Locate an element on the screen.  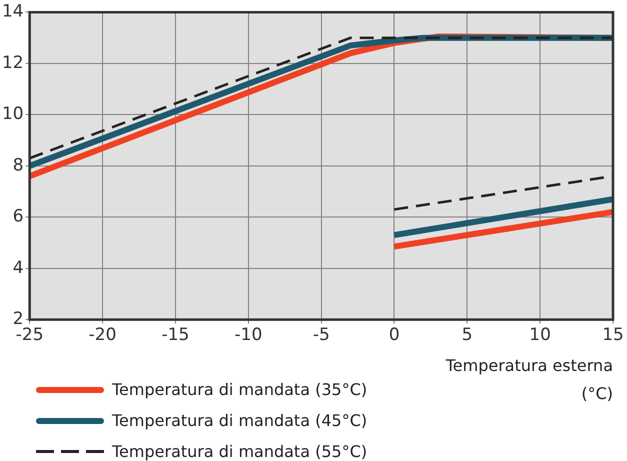
y-tick-label: 6 is located at coordinates (18, 216).